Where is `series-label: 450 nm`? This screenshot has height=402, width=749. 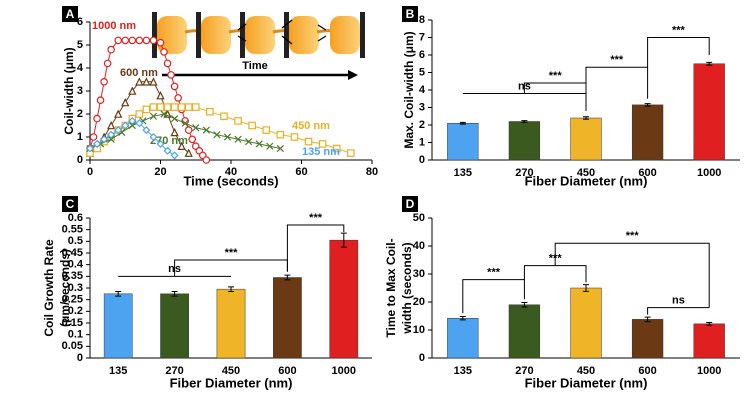 series-label: 450 nm is located at coordinates (311, 126).